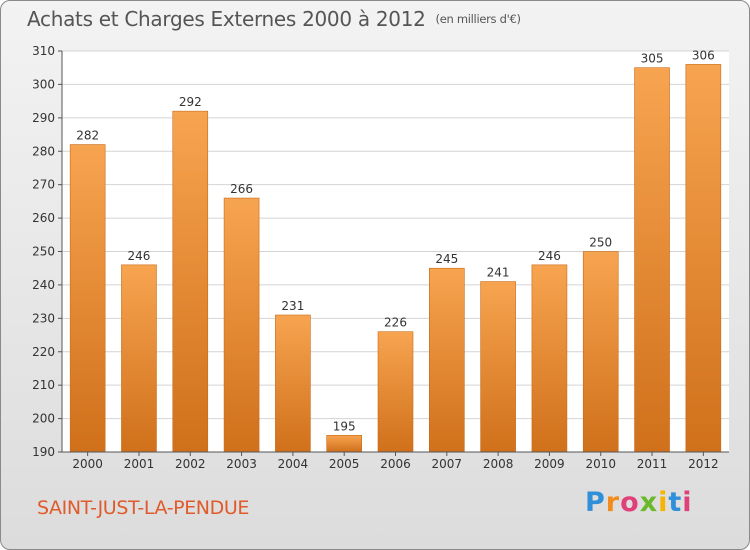  What do you see at coordinates (241, 189) in the screenshot?
I see `value-label-2003: 266` at bounding box center [241, 189].